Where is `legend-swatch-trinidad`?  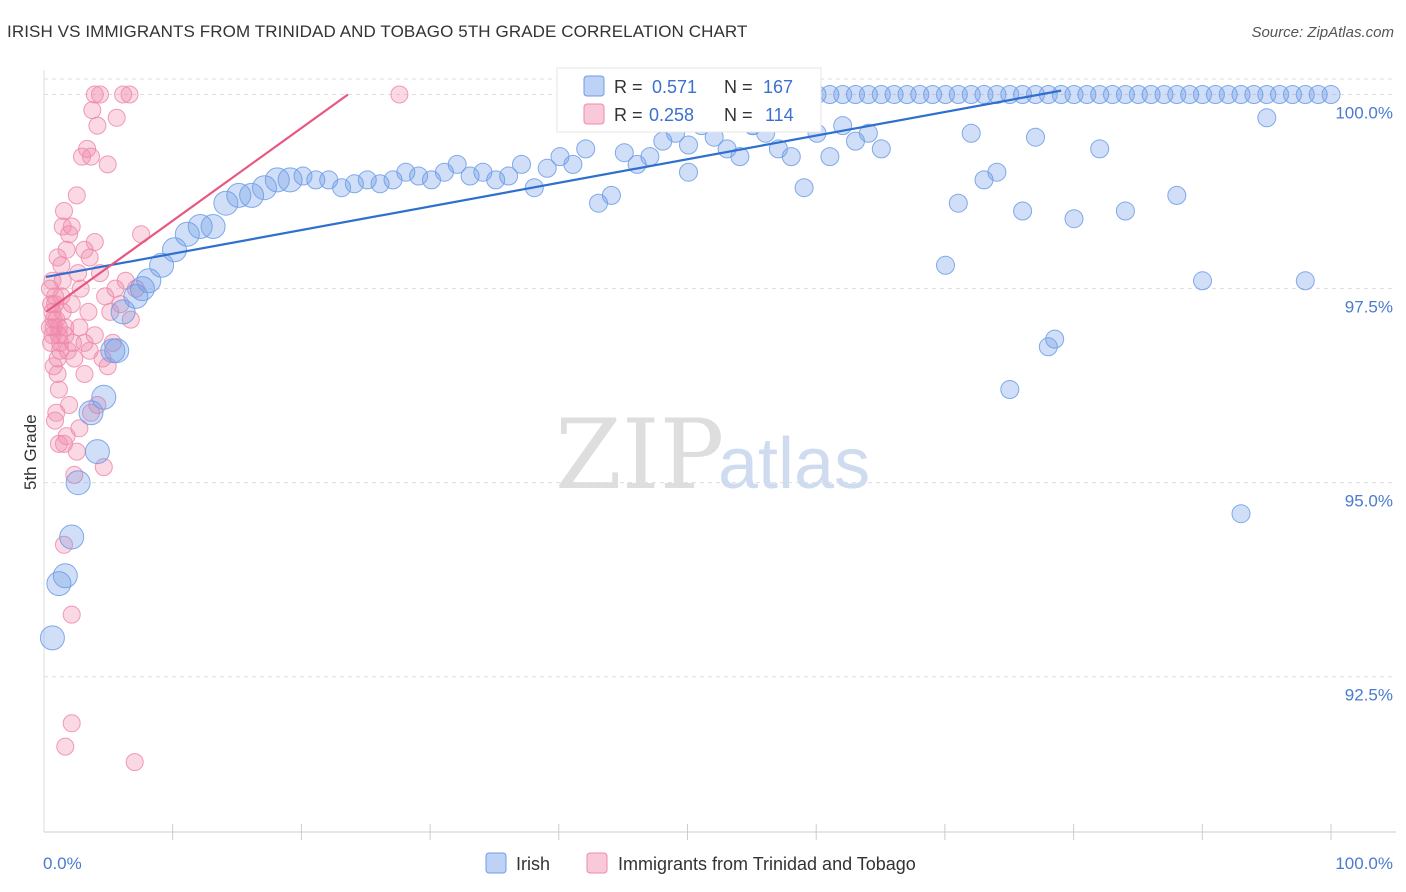
legend-swatch-trinidad is located at coordinates (597, 863).